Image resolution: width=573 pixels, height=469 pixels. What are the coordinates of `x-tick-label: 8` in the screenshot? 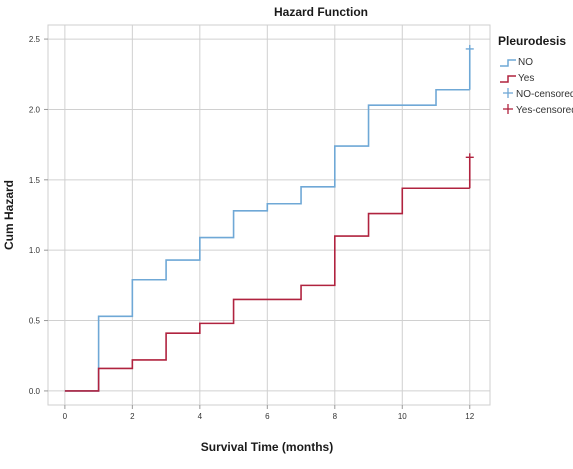 It's located at (335, 416).